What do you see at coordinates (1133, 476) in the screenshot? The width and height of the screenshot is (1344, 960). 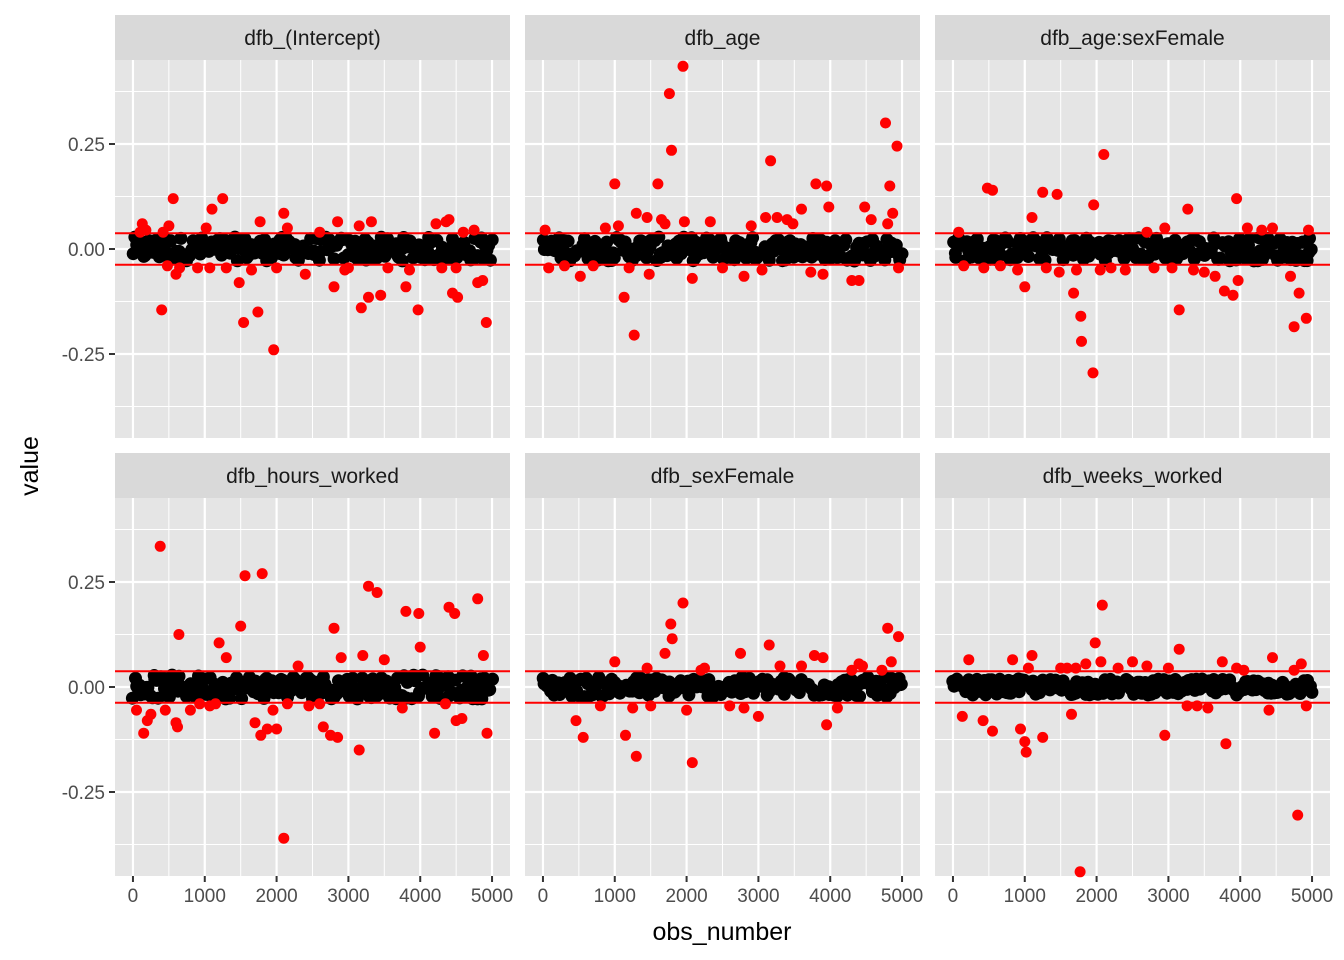 I see `facet-strip-label: dfb_weeks_worked` at bounding box center [1133, 476].